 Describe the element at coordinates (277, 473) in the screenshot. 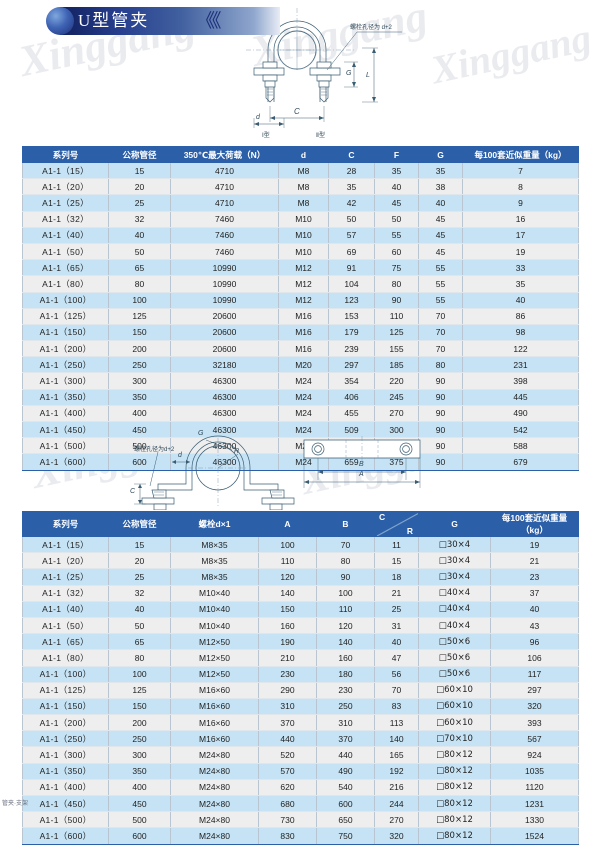

I see `saddle-clamp-svg` at that location.